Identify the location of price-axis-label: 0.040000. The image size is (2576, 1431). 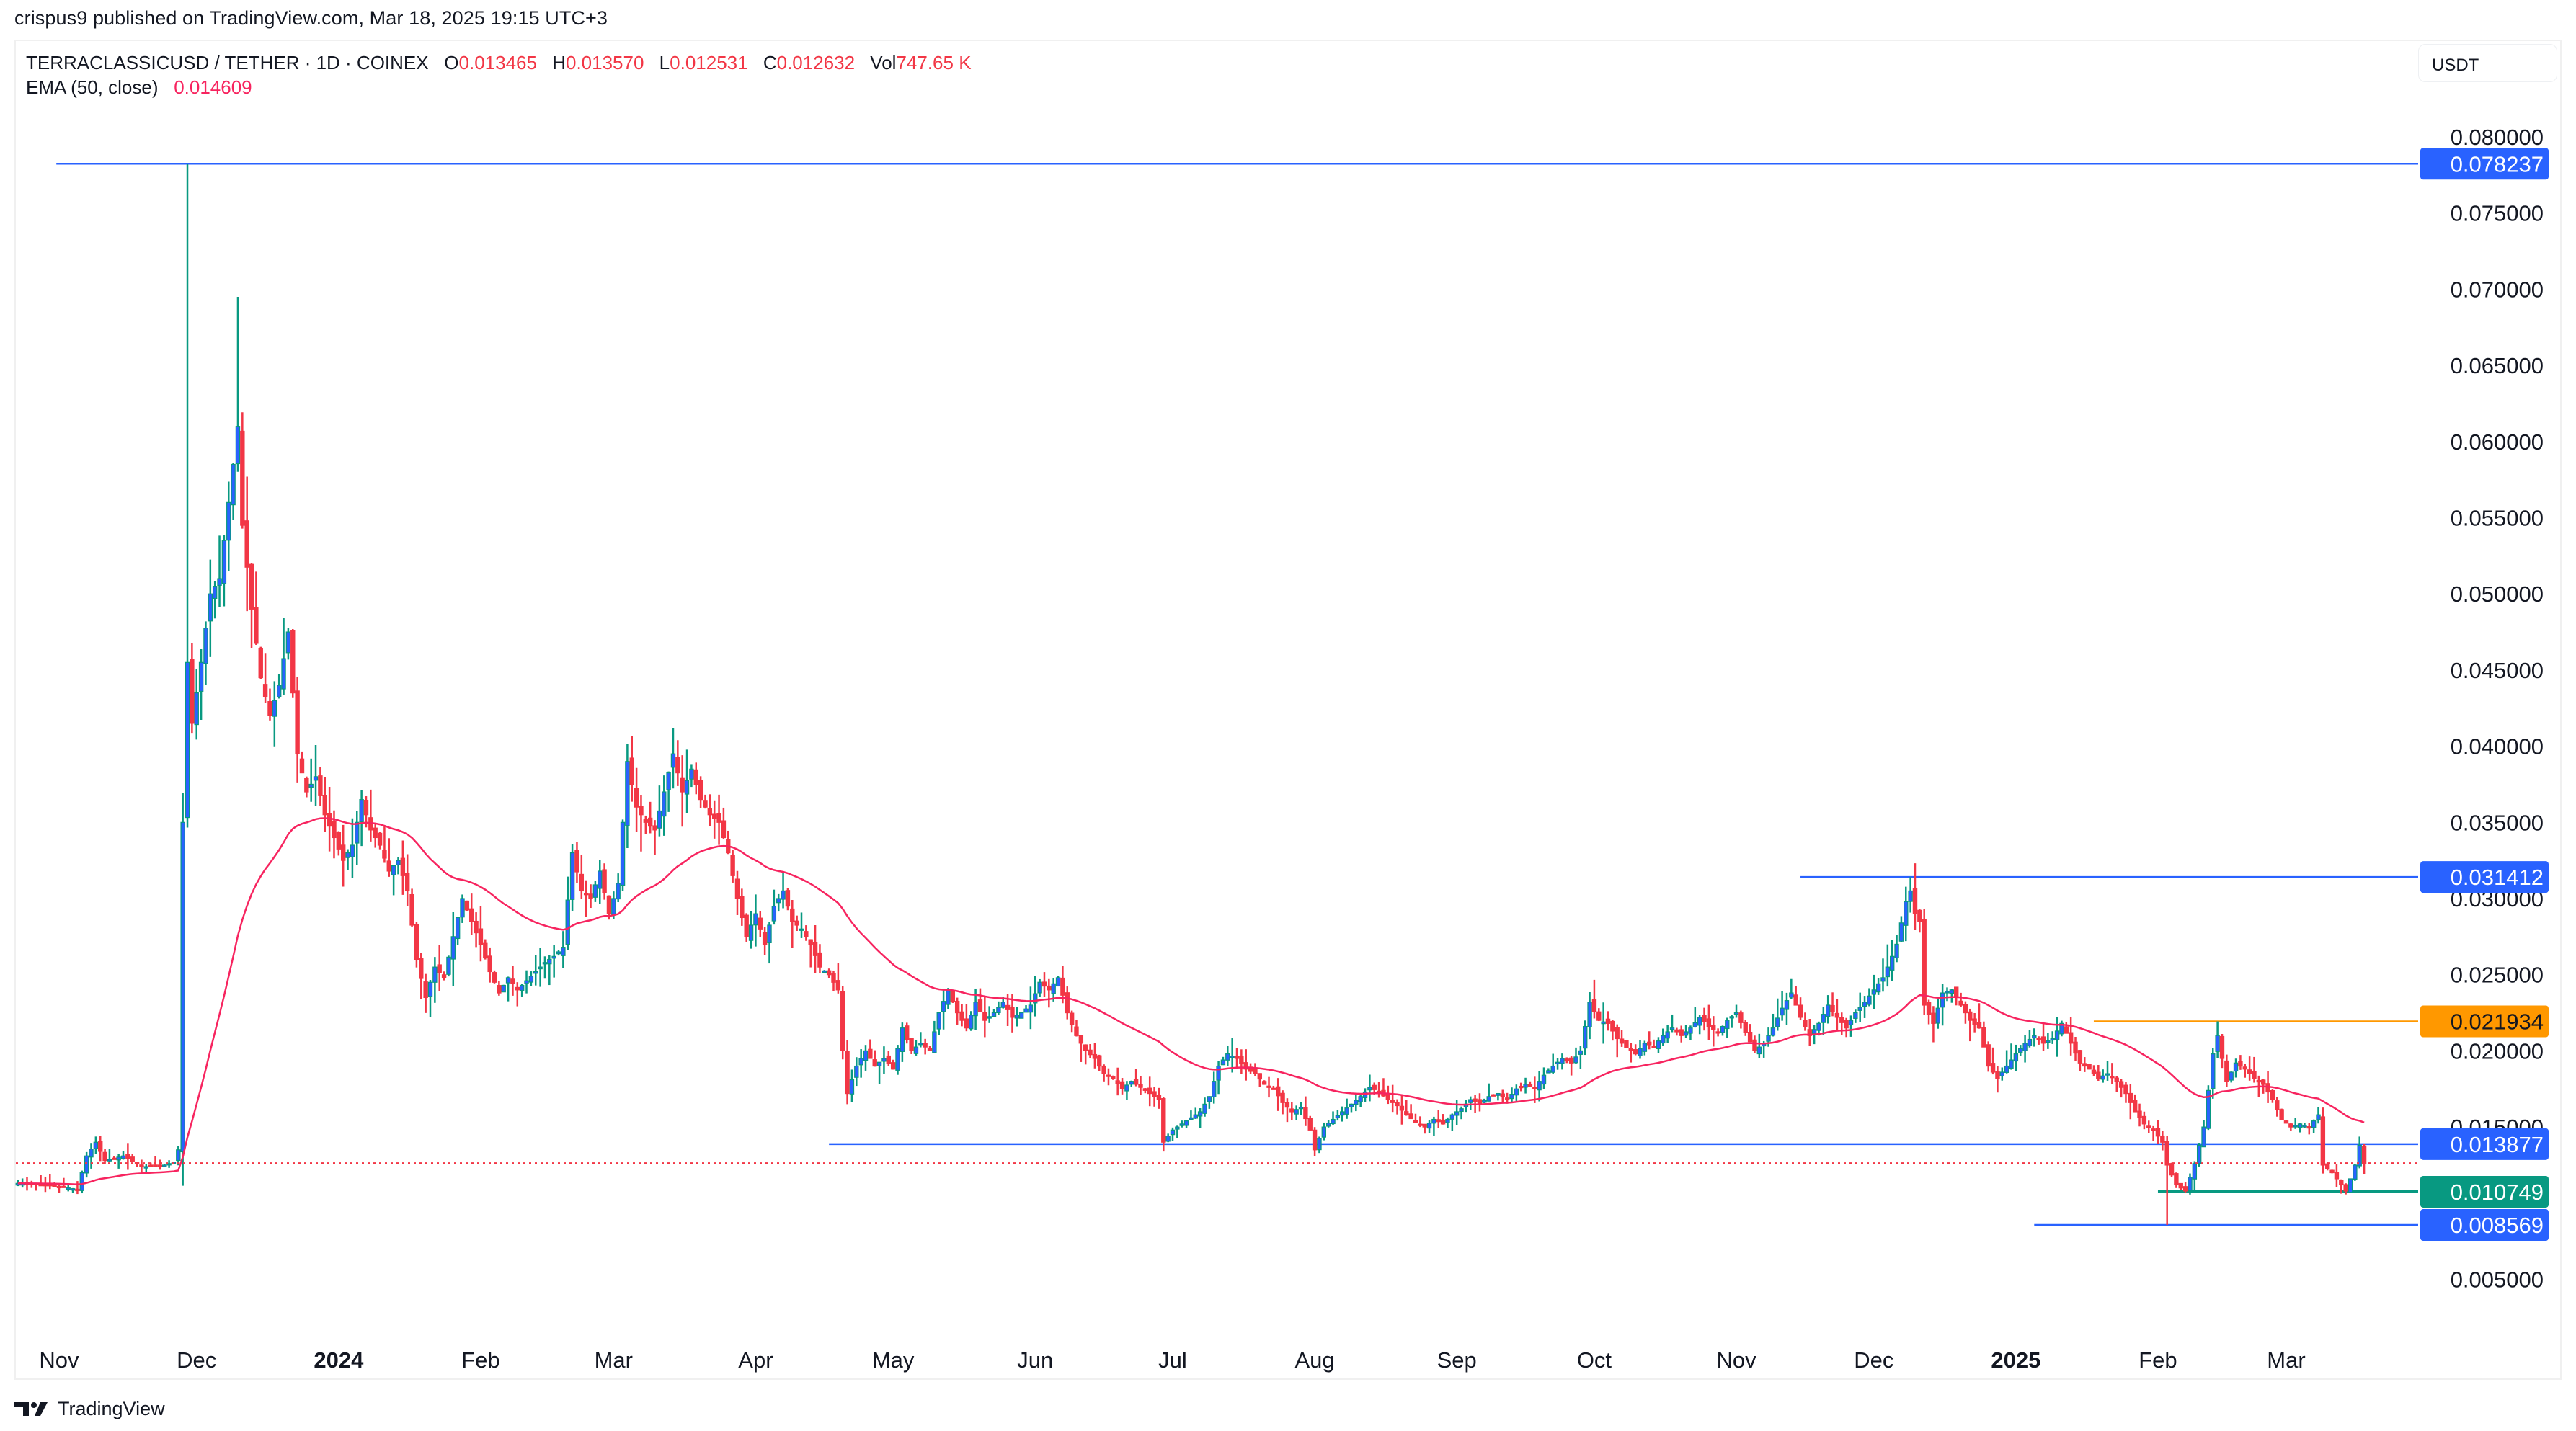
(2497, 747).